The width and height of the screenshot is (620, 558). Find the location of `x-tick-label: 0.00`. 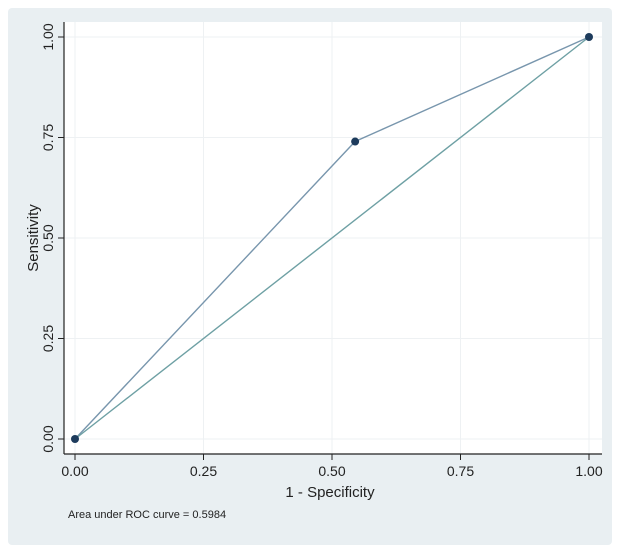

x-tick-label: 0.00 is located at coordinates (74, 471).